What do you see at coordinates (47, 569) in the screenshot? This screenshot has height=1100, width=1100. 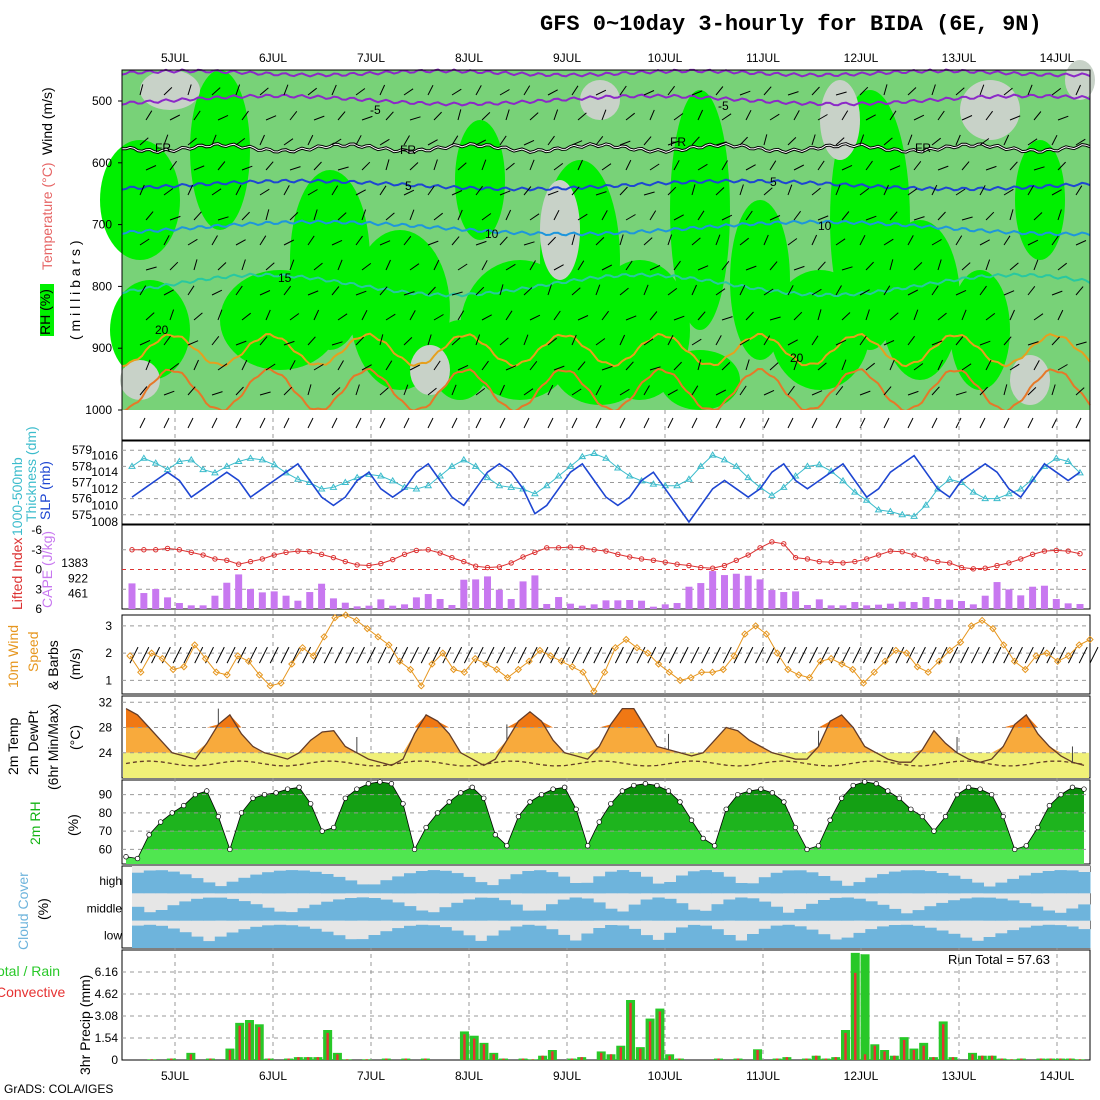 I see `cape-ylabel: CAPE (J/kg)` at bounding box center [47, 569].